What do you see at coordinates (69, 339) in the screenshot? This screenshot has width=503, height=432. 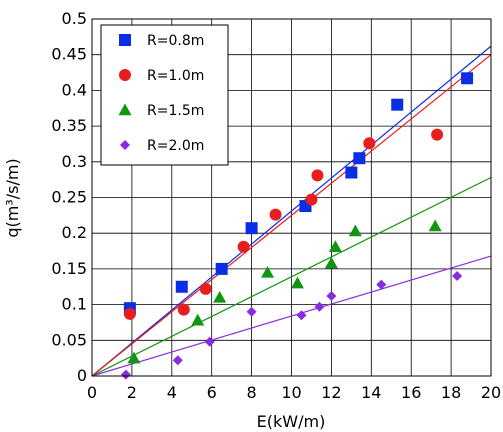 I see `y-tick-label: 0.05` at bounding box center [69, 339].